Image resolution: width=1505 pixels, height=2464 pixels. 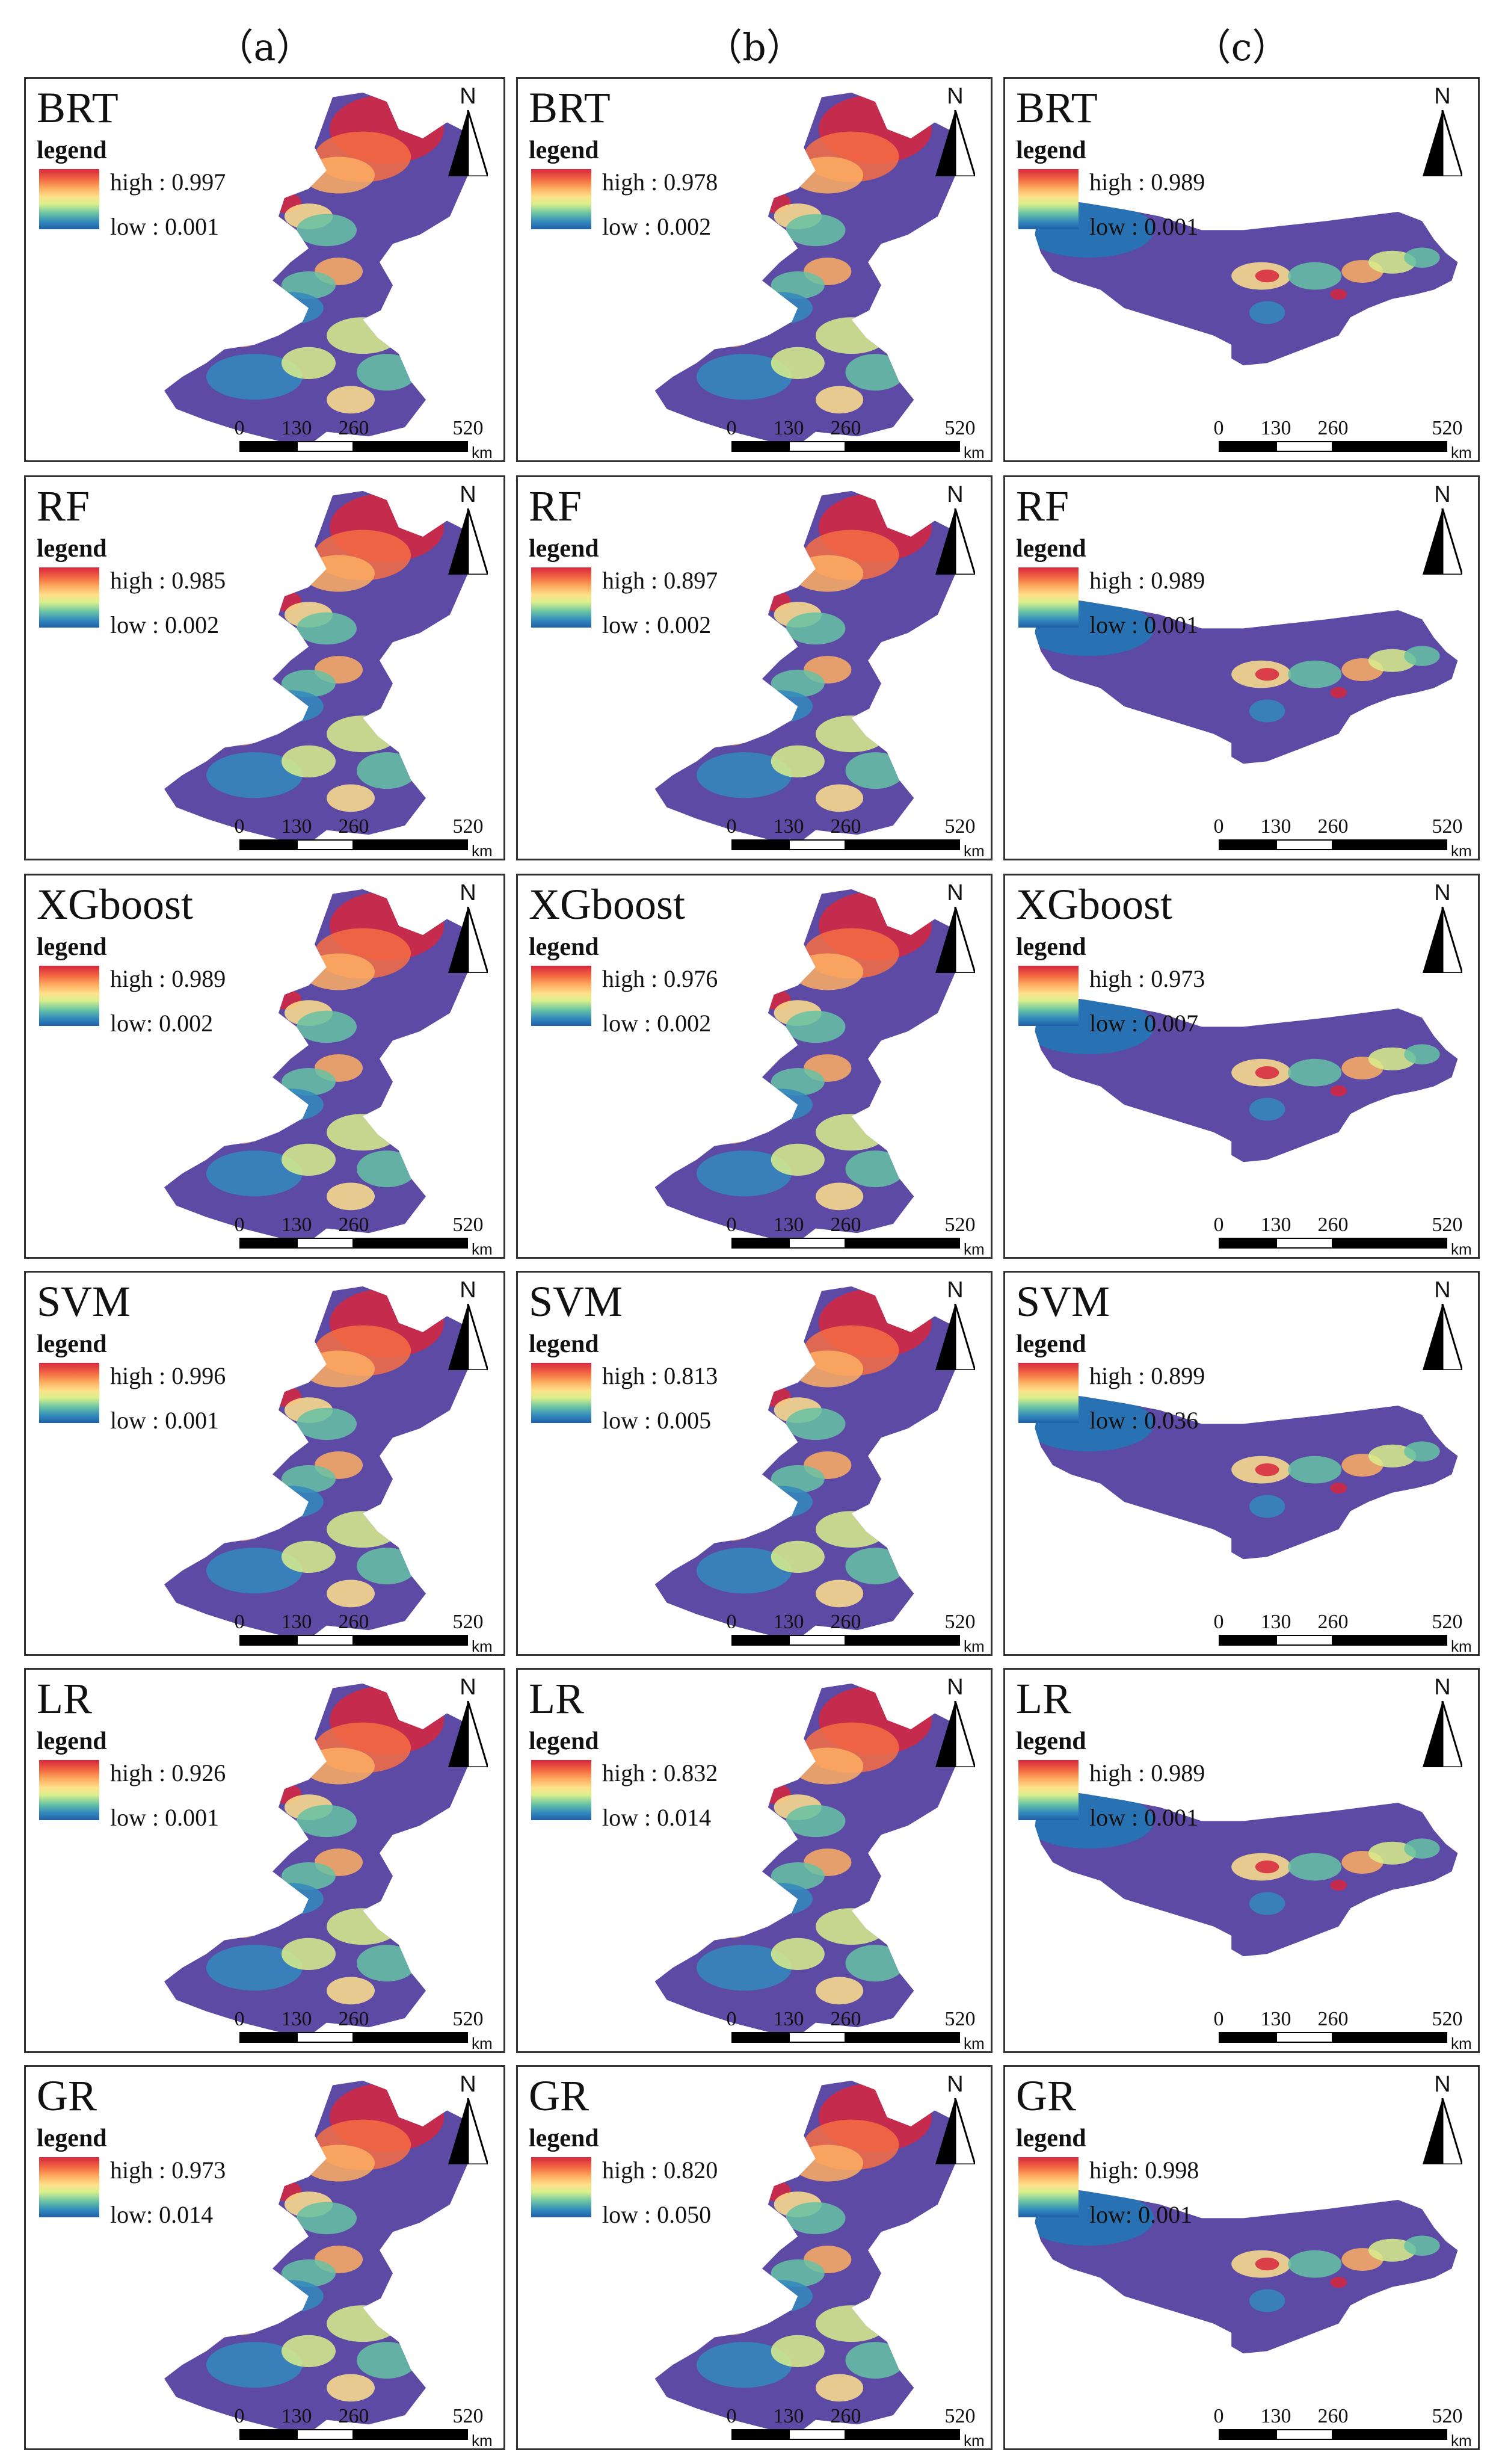 I want to click on legend-high-value: high : 0.989, so click(x=1147, y=182).